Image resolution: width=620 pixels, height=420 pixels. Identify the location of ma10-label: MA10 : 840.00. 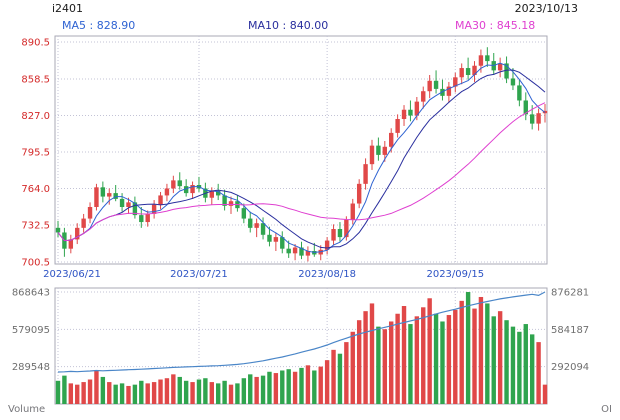
(288, 25).